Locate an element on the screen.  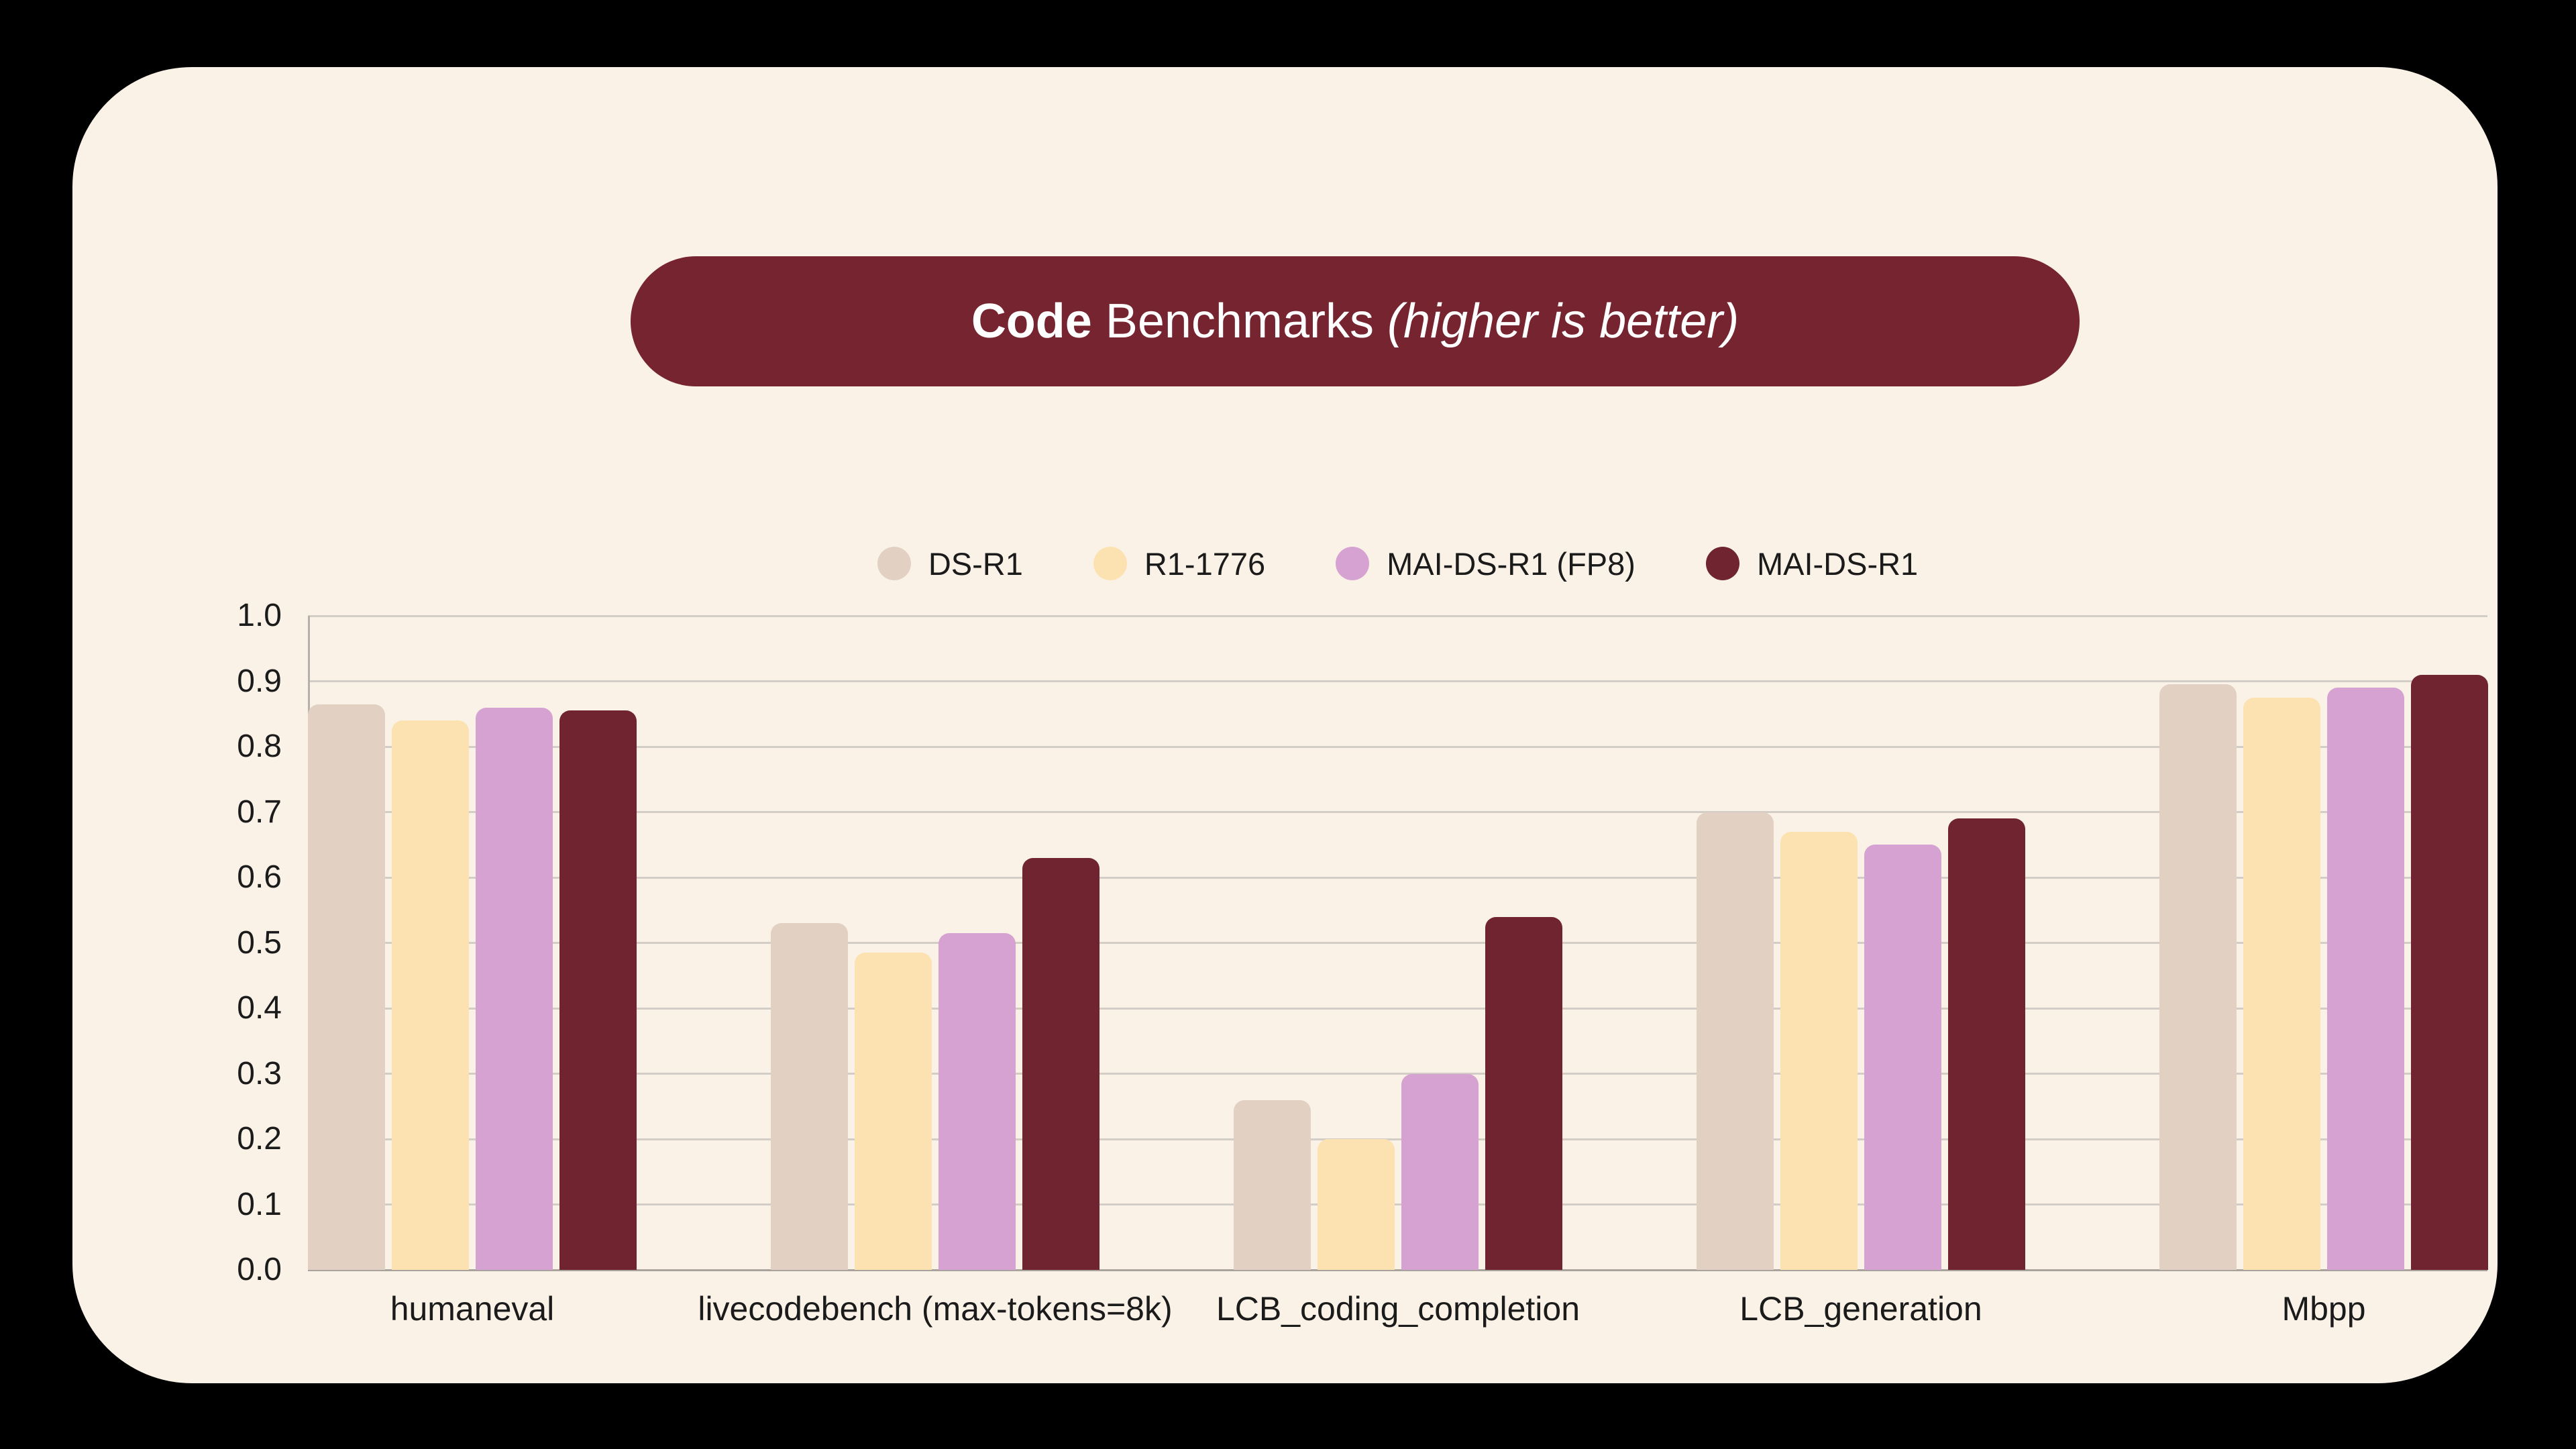
legend-label-ds-r1: DS-R1 is located at coordinates (975, 563).